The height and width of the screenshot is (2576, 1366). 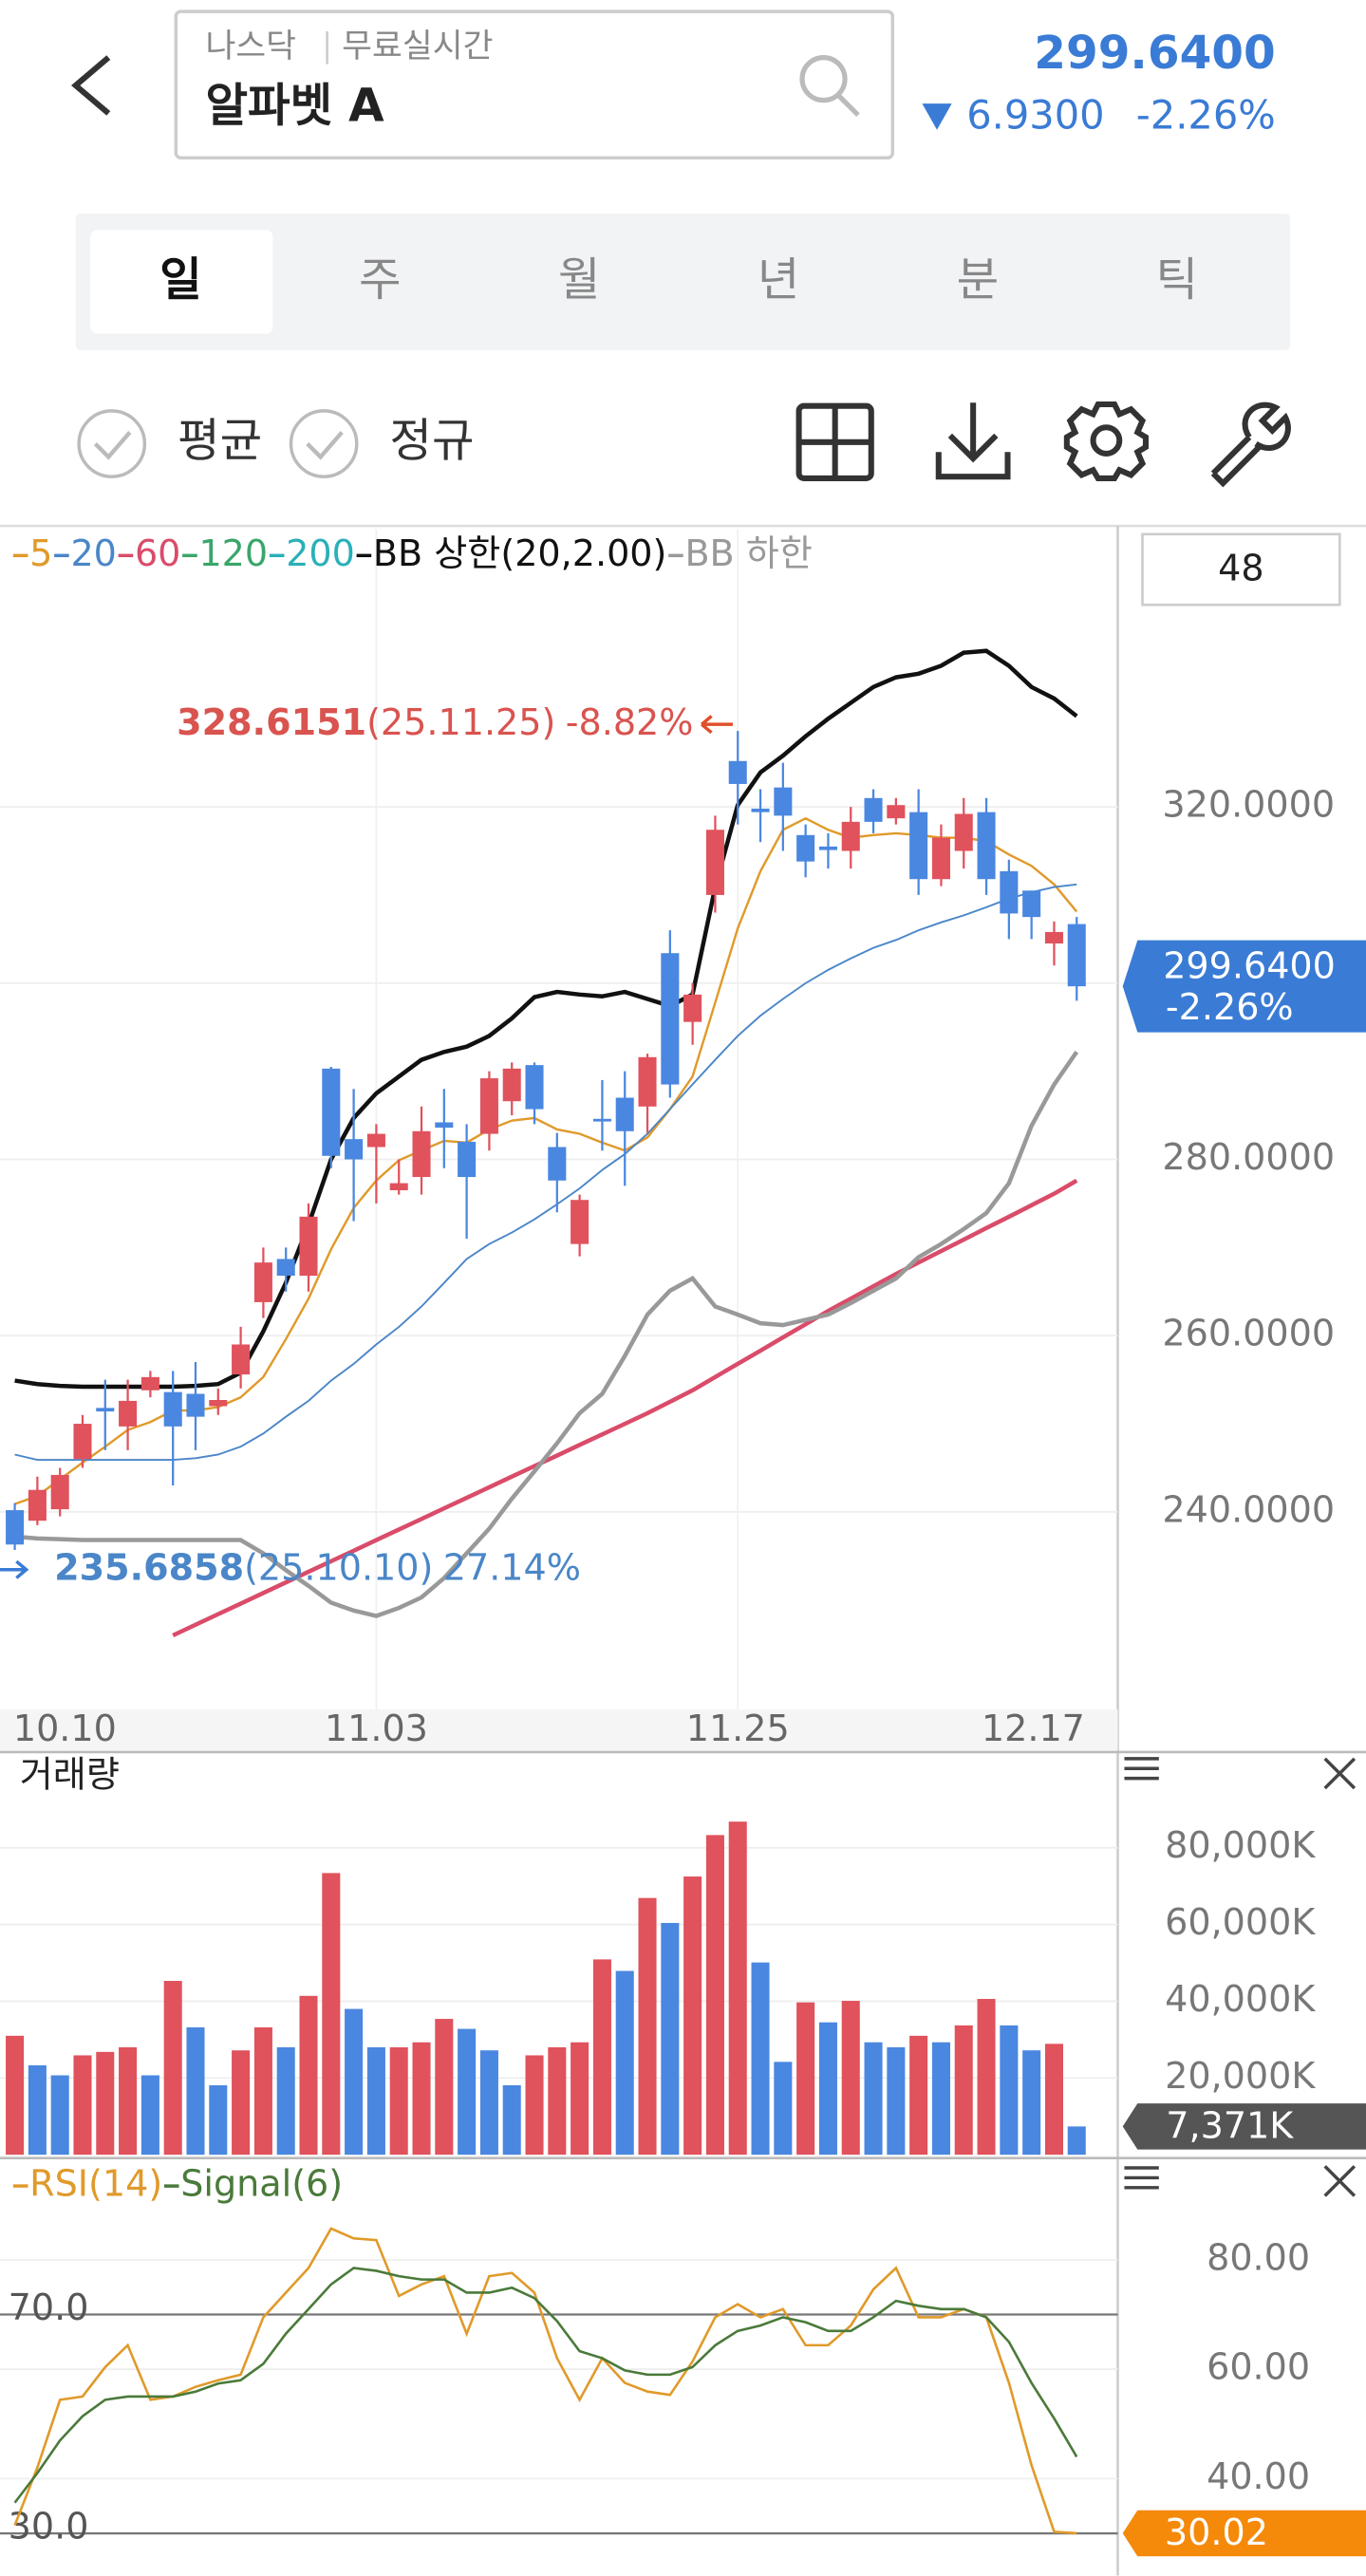 What do you see at coordinates (1248, 805) in the screenshot?
I see `y-tick-label: 320.0000` at bounding box center [1248, 805].